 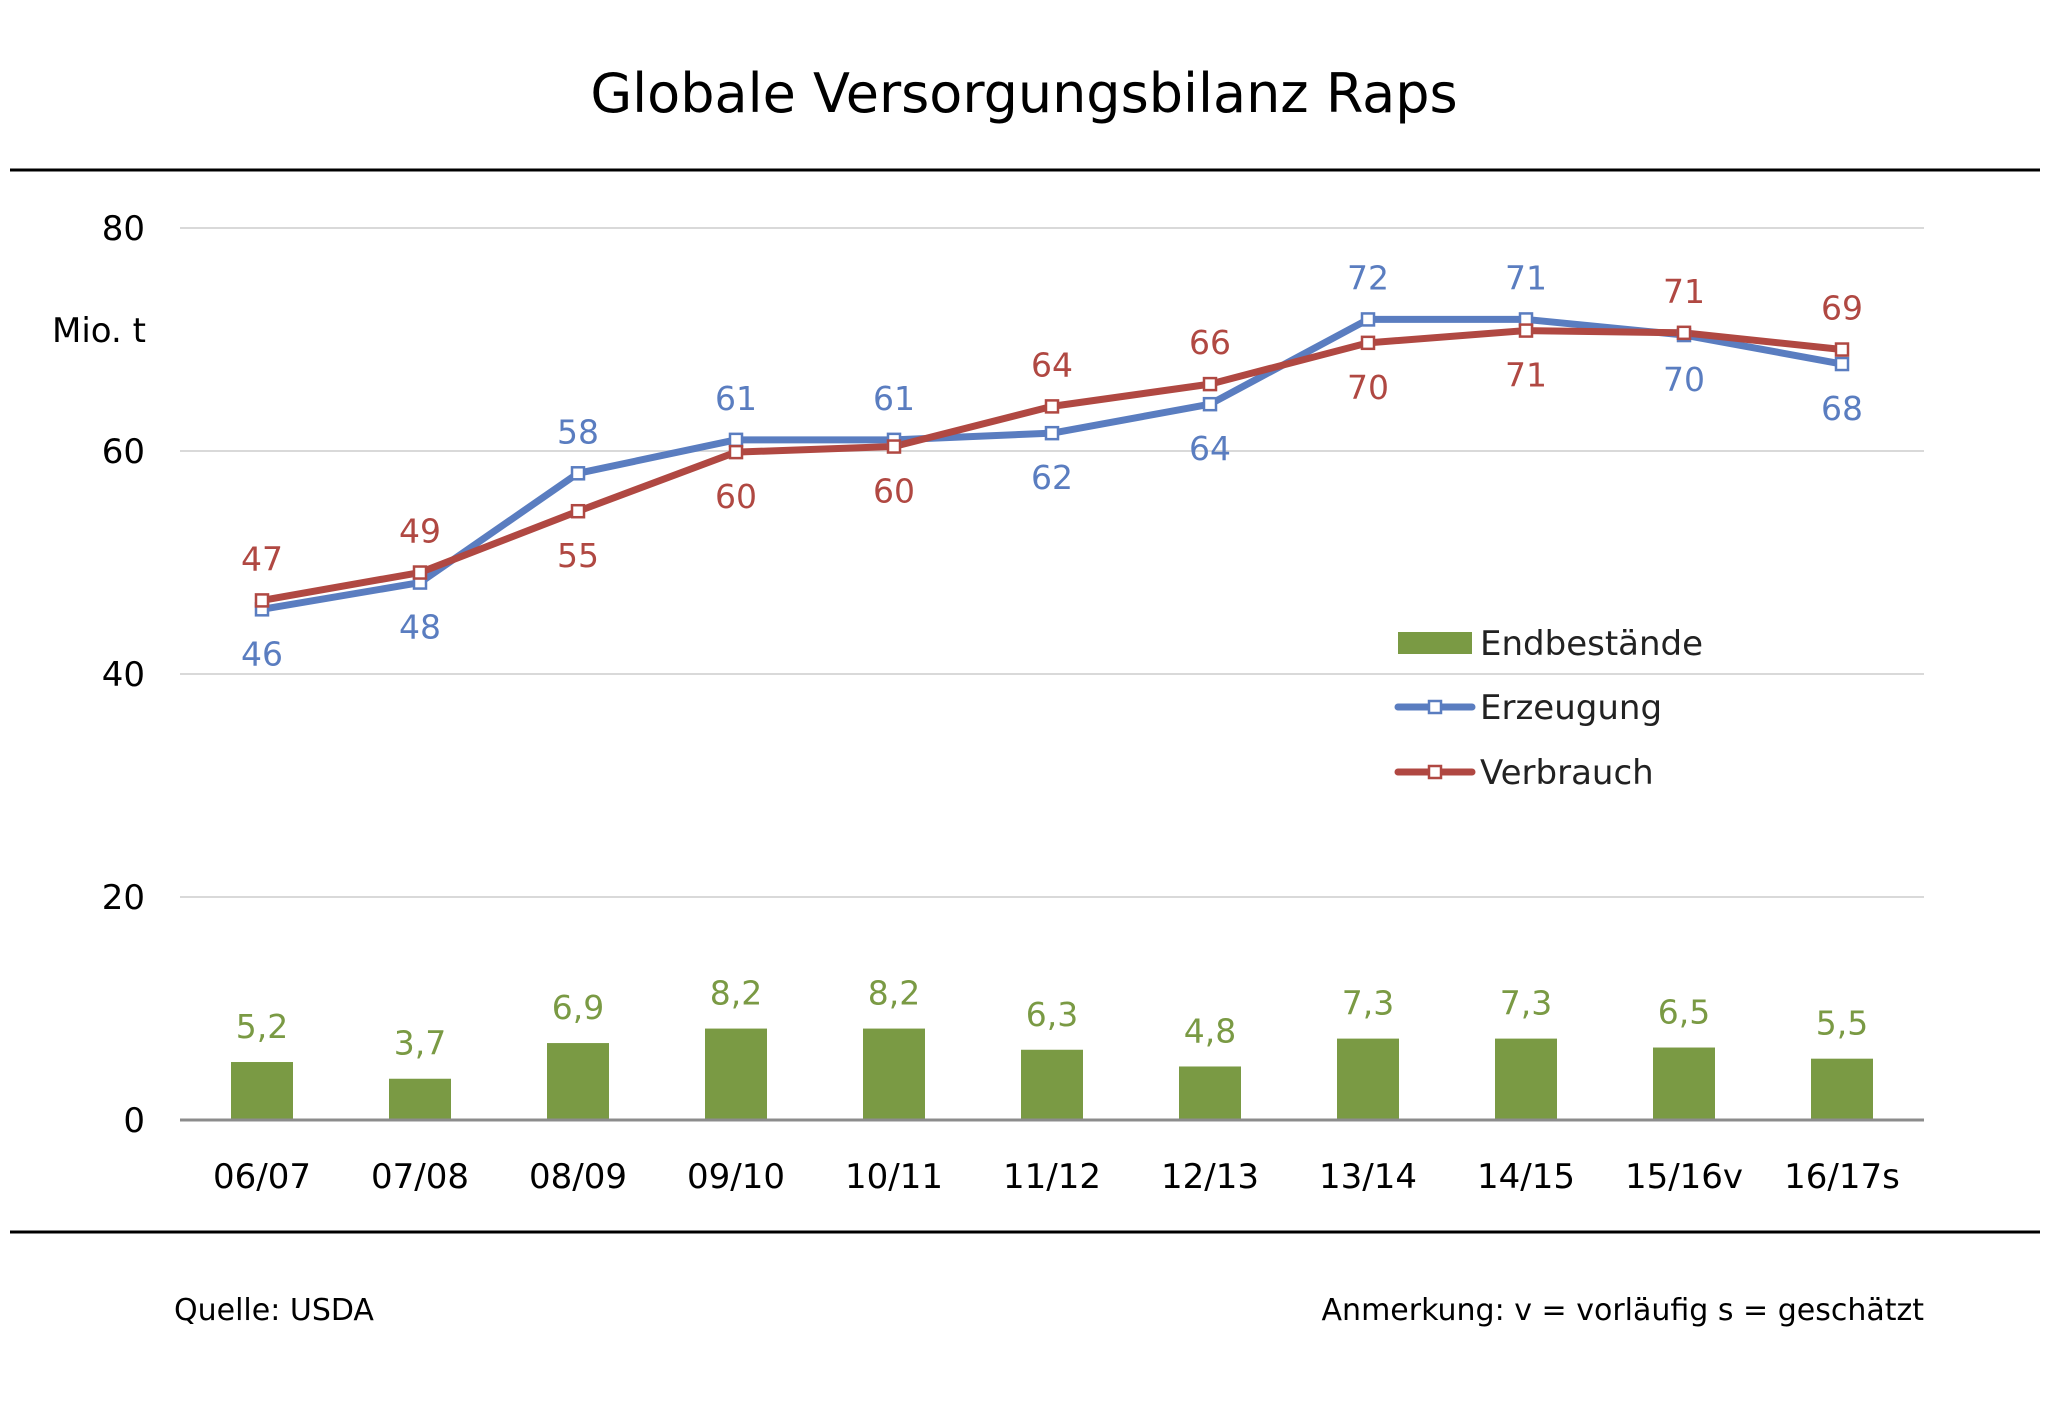 What do you see at coordinates (123, 452) in the screenshot?
I see `y-tick-label: 60` at bounding box center [123, 452].